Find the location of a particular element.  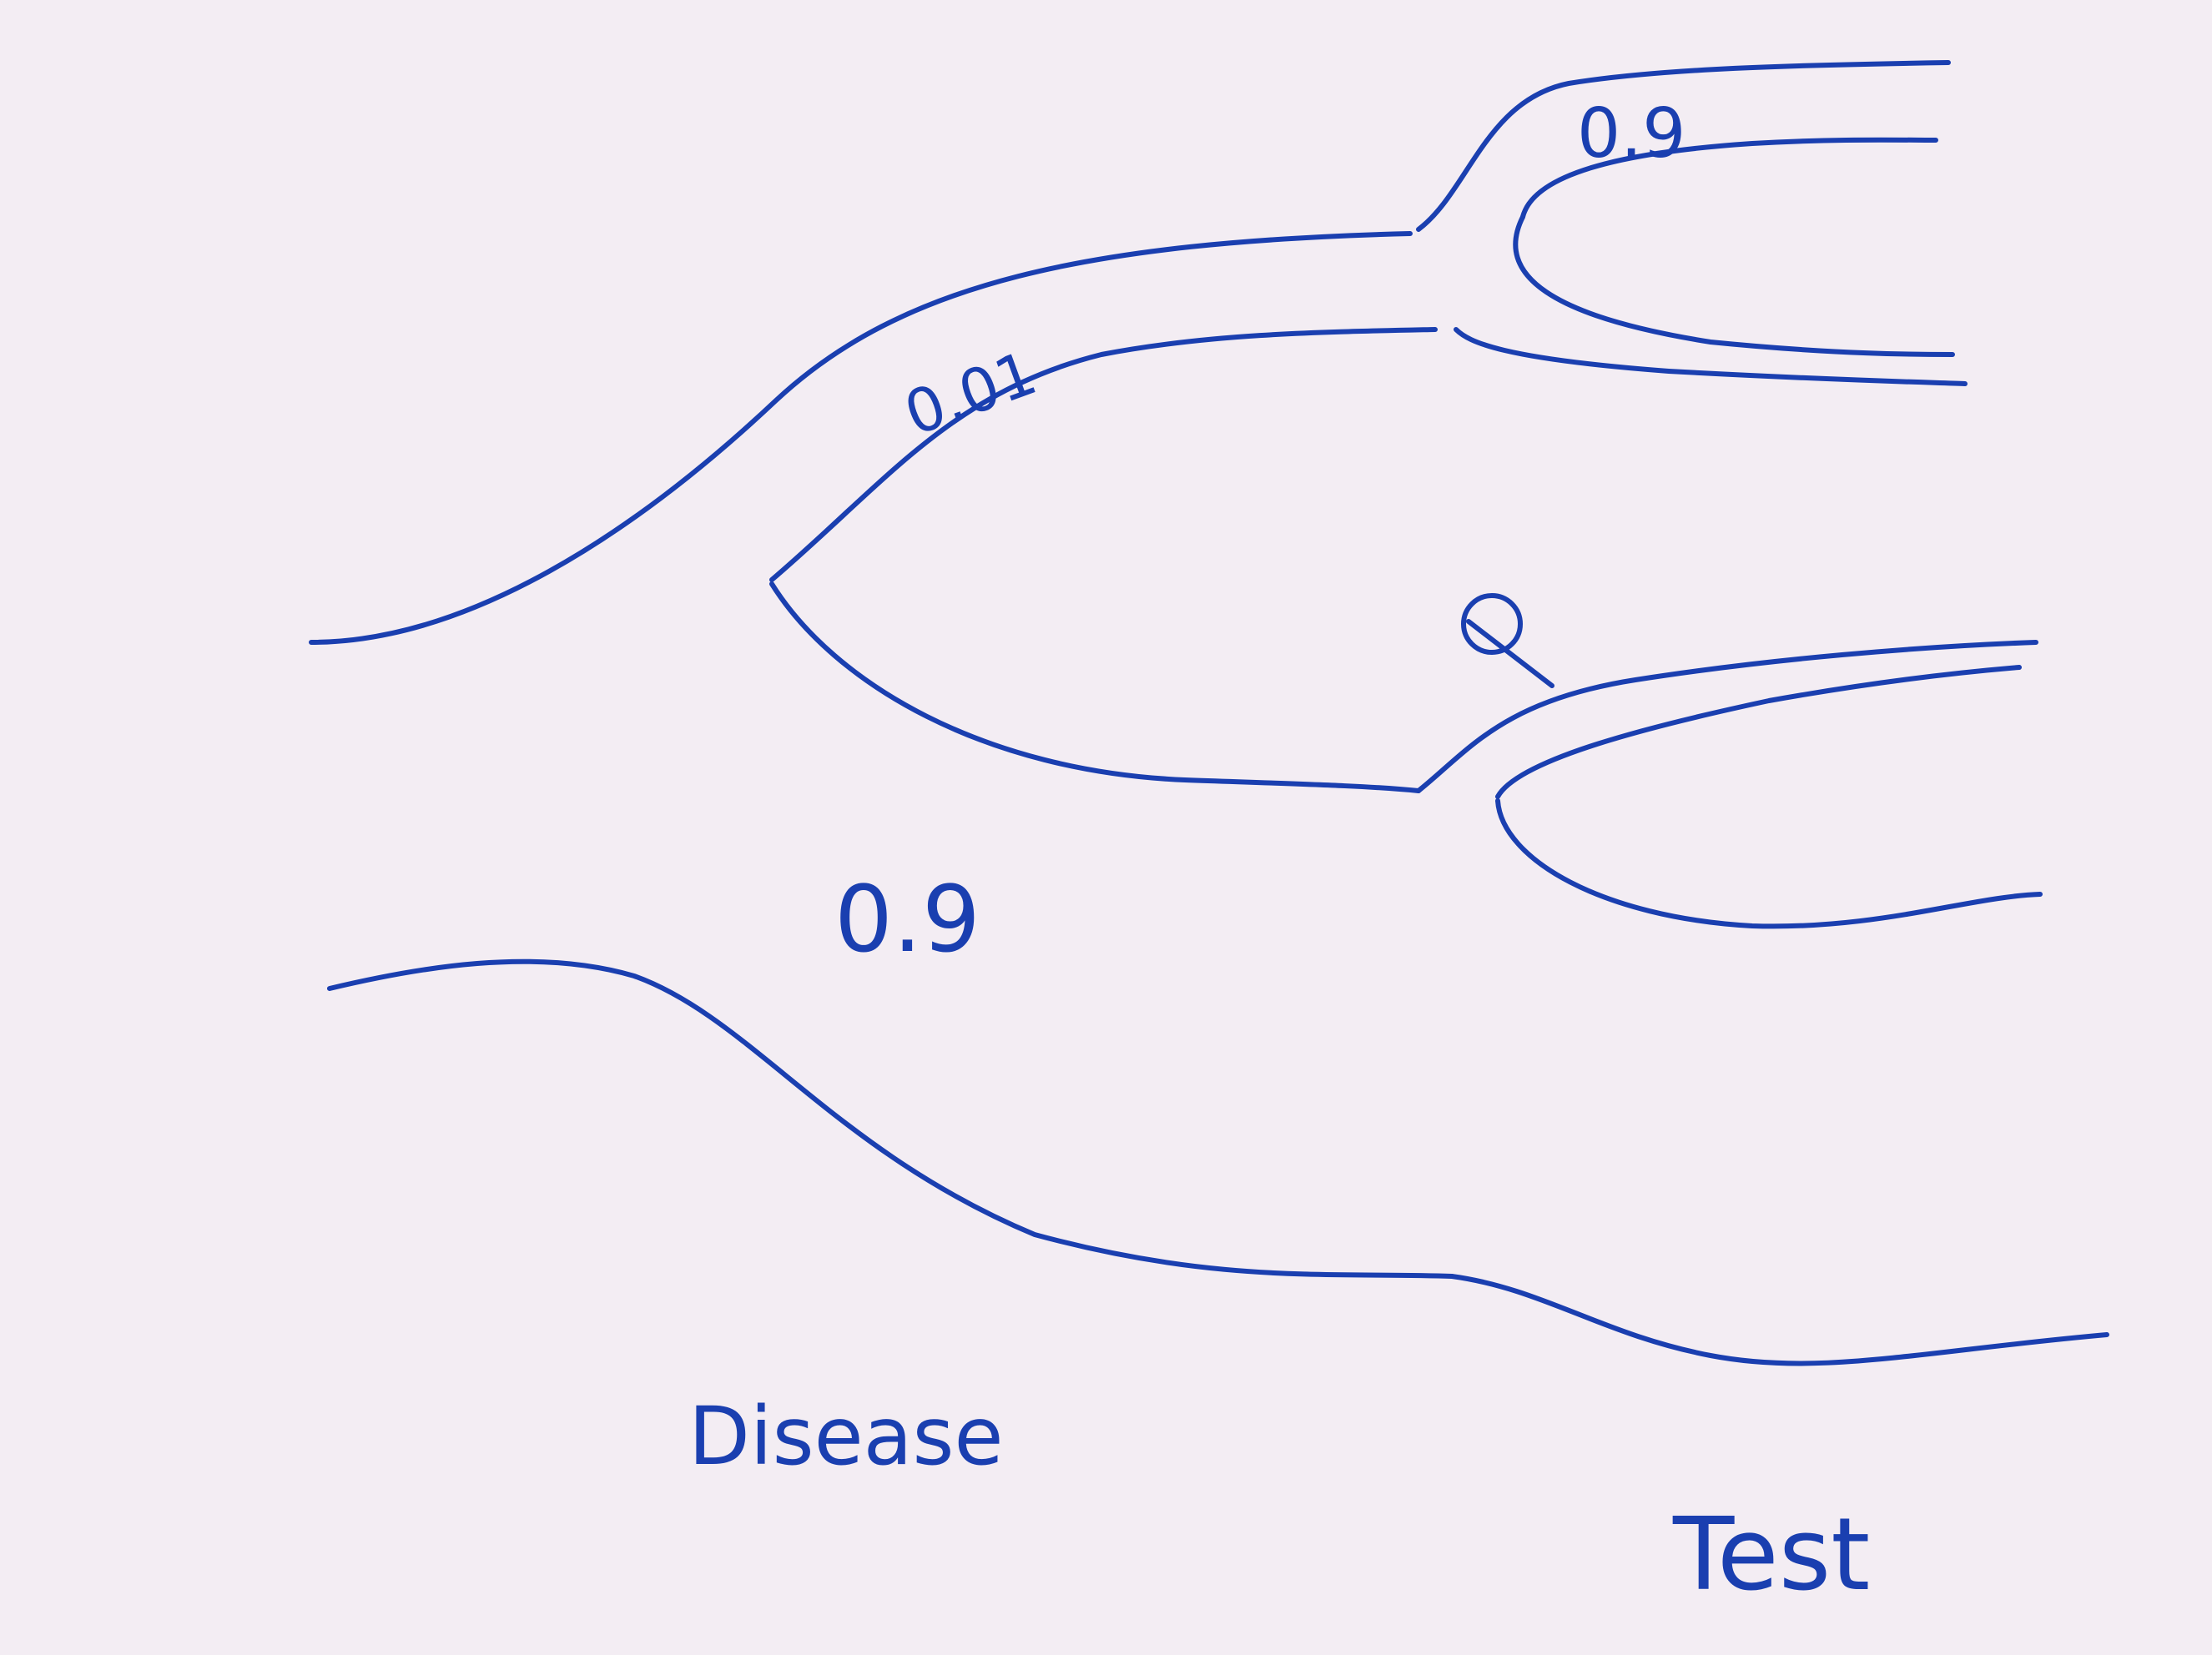

test-upper-return-inner is located at coordinates (1734, 286).